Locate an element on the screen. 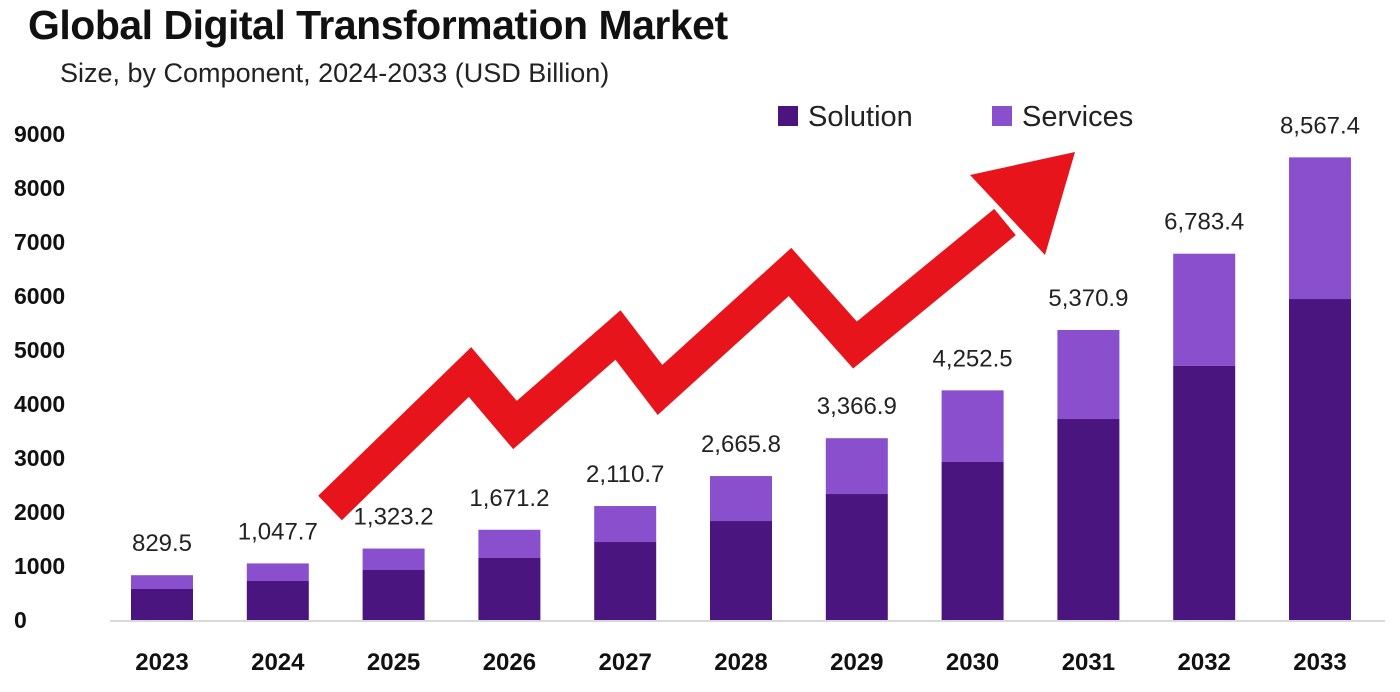 Image resolution: width=1400 pixels, height=692 pixels. x-tick-label: 2024 is located at coordinates (278, 662).